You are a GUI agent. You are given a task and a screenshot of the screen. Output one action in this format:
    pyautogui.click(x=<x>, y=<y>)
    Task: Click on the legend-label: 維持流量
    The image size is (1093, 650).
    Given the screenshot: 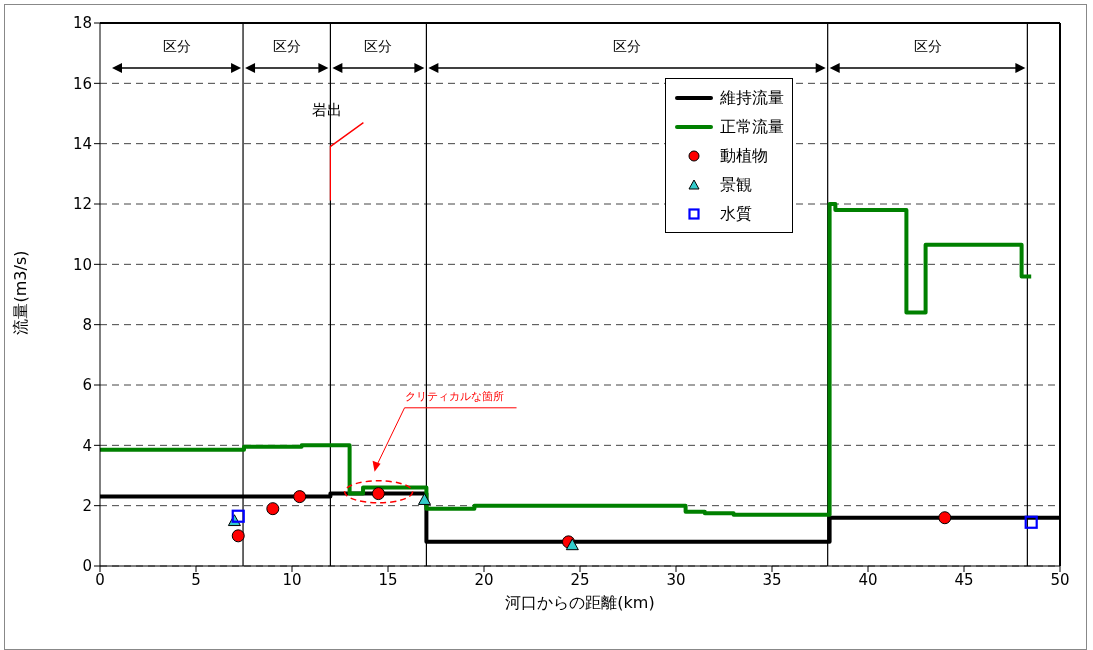 What is the action you would take?
    pyautogui.click(x=751, y=98)
    